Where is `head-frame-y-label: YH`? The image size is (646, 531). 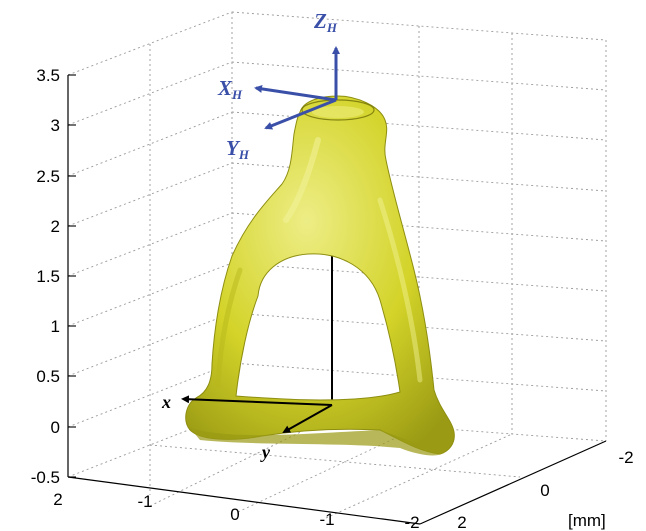
head-frame-y-label: YH is located at coordinates (238, 149).